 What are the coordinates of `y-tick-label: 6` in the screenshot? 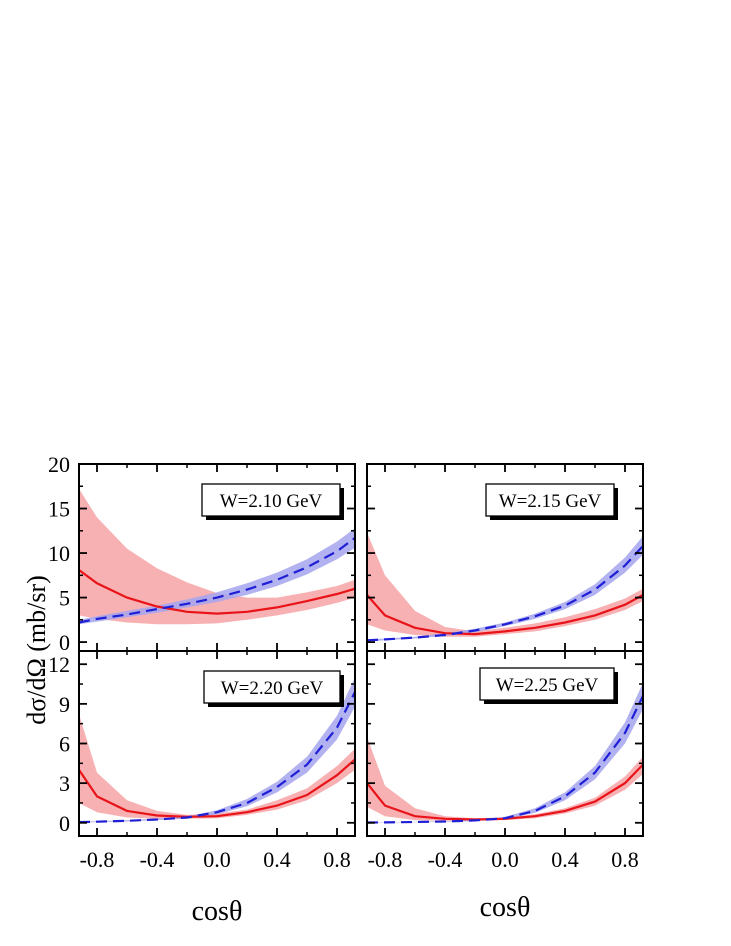 It's located at (64, 744).